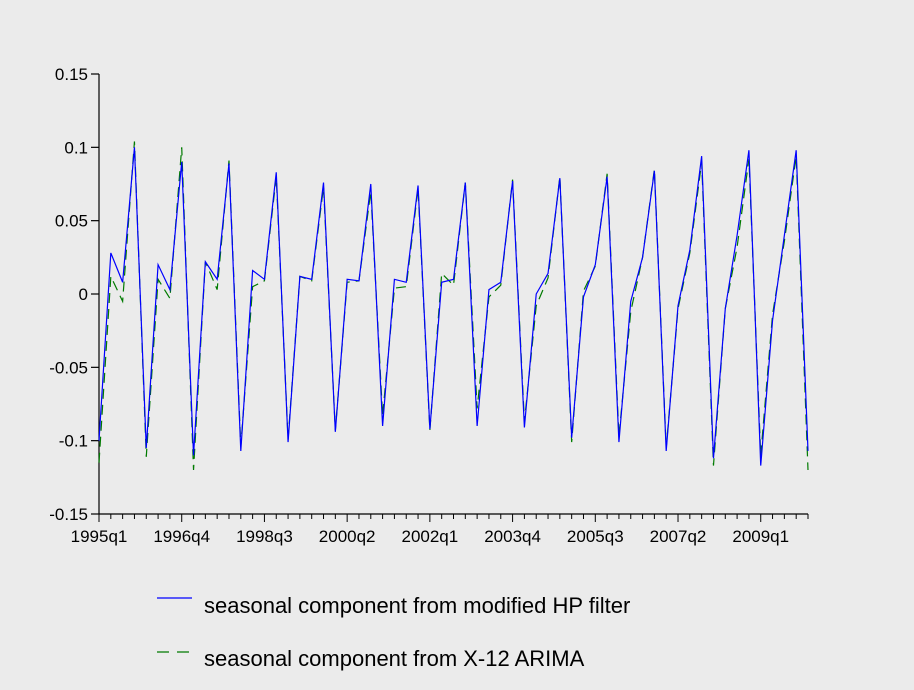  What do you see at coordinates (760, 536) in the screenshot?
I see `x-tick-label: 2009q1` at bounding box center [760, 536].